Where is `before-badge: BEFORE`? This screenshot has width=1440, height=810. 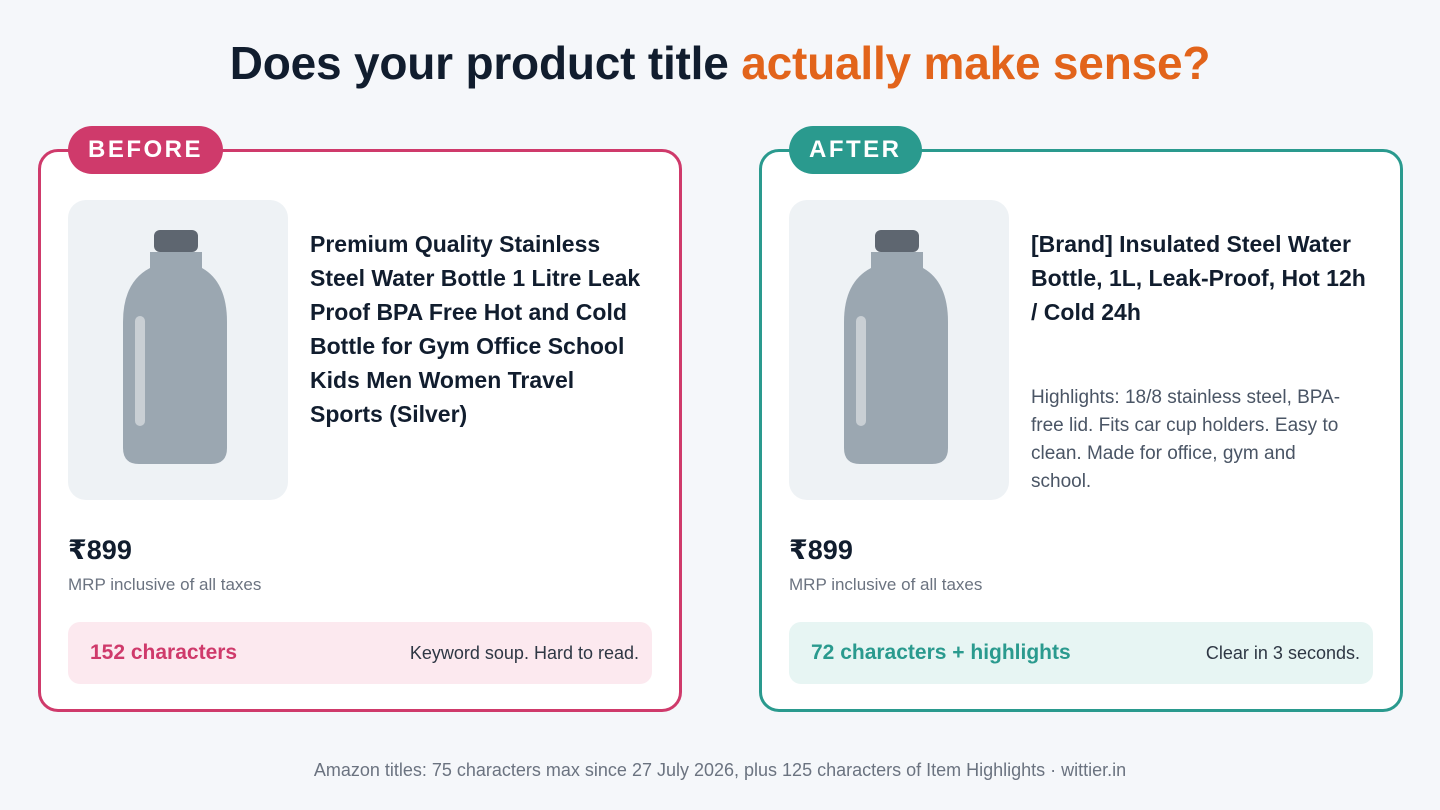
before-badge: BEFORE is located at coordinates (146, 150).